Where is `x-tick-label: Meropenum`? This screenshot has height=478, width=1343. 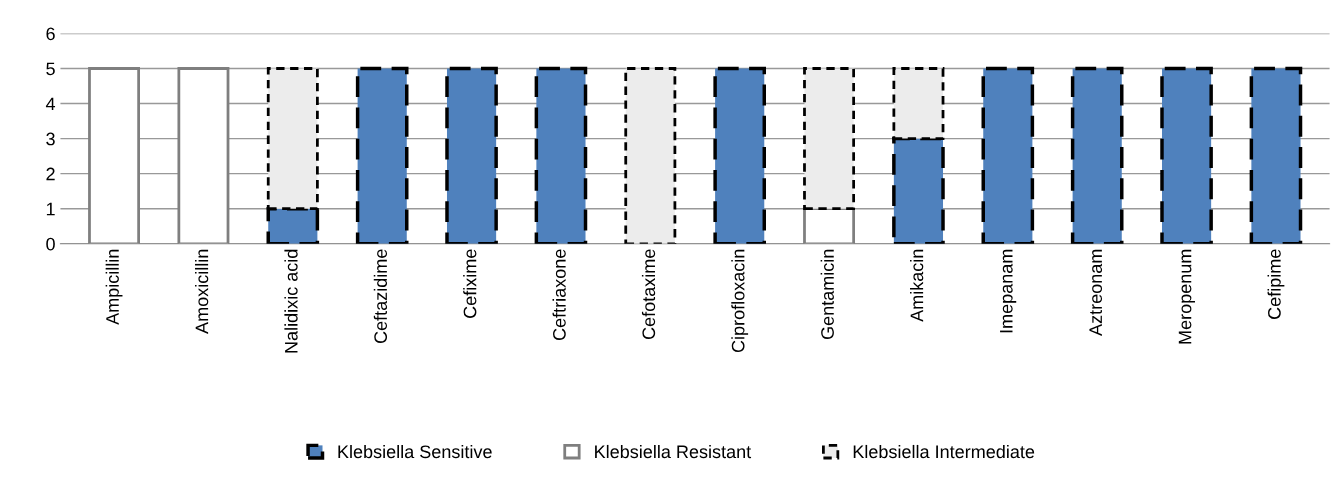 x-tick-label: Meropenum is located at coordinates (1186, 296).